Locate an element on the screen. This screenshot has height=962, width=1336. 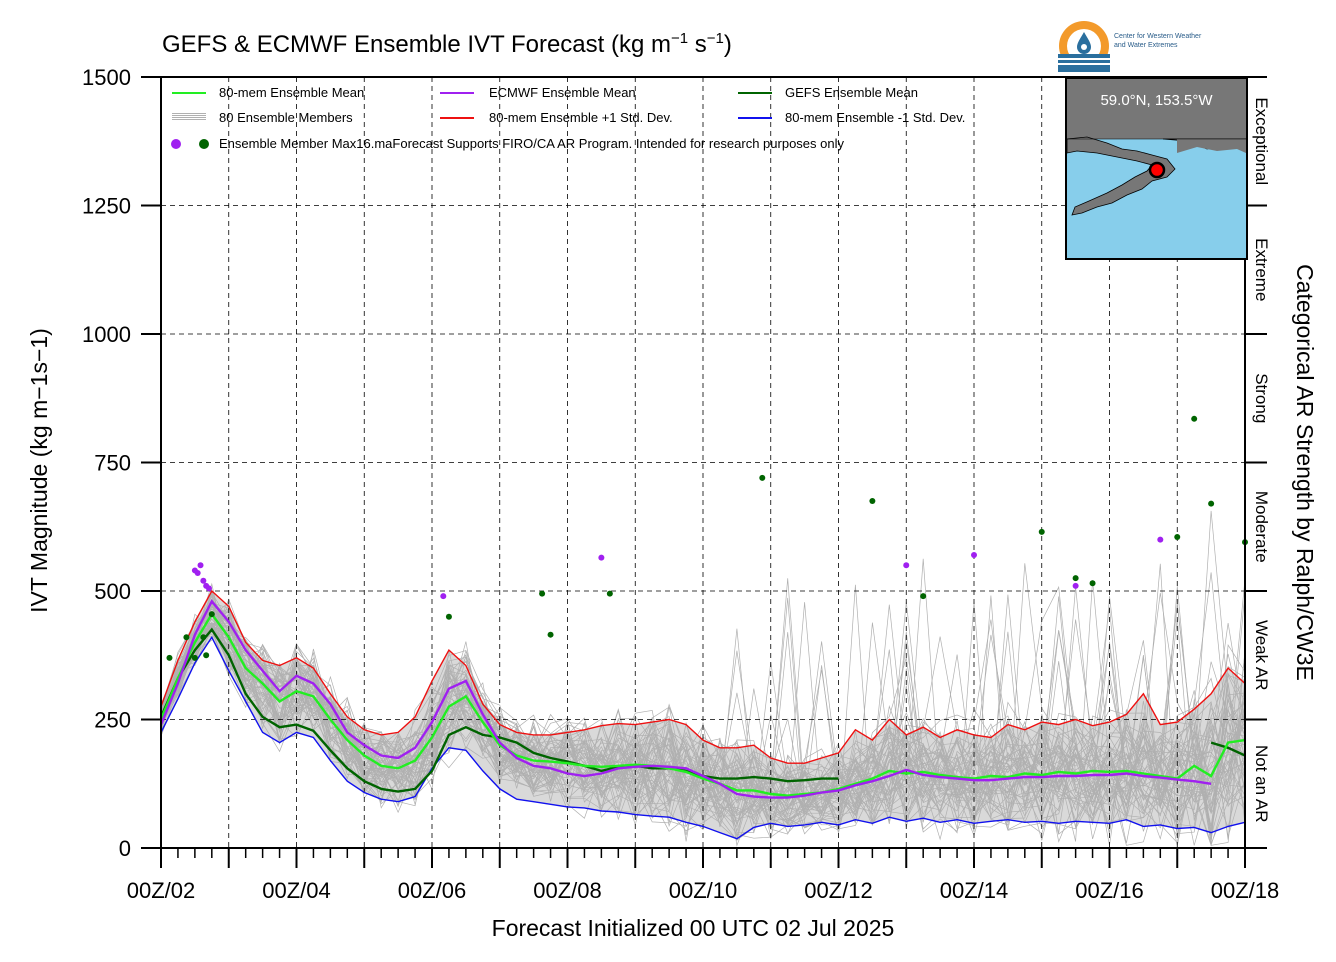
x-tick-label: 00Z/16 is located at coordinates (1109, 890).